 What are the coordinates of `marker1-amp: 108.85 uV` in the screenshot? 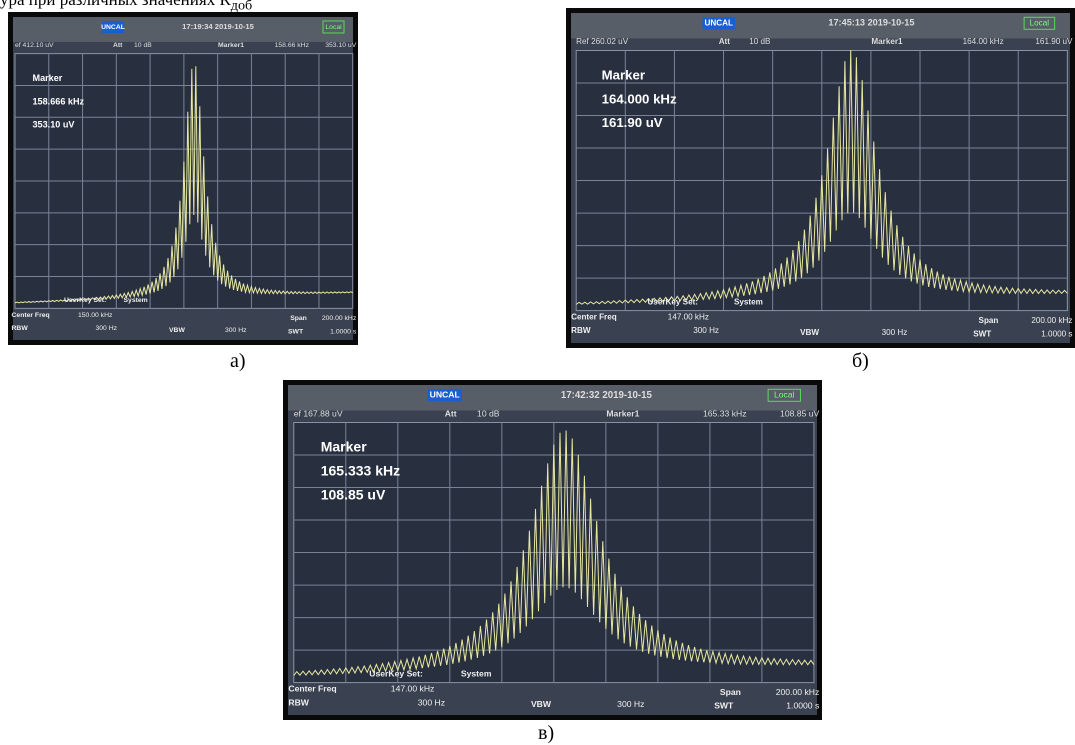 It's located at (800, 413).